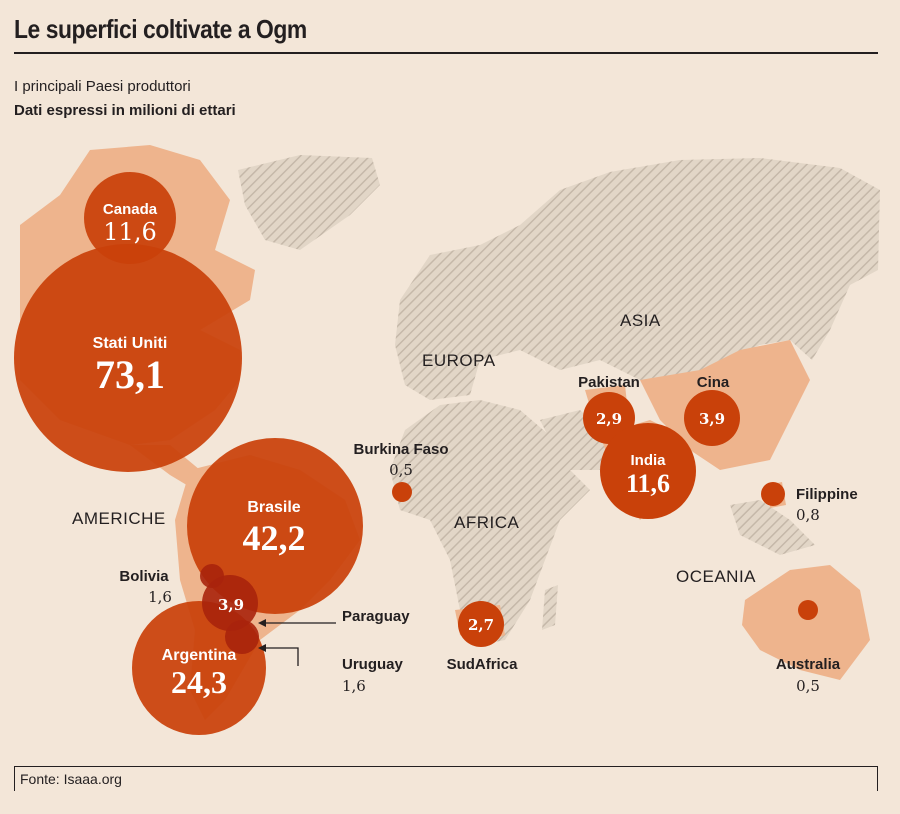 The width and height of the screenshot is (900, 814). What do you see at coordinates (483, 664) in the screenshot?
I see `label-sudafrica-name: SudAfrica` at bounding box center [483, 664].